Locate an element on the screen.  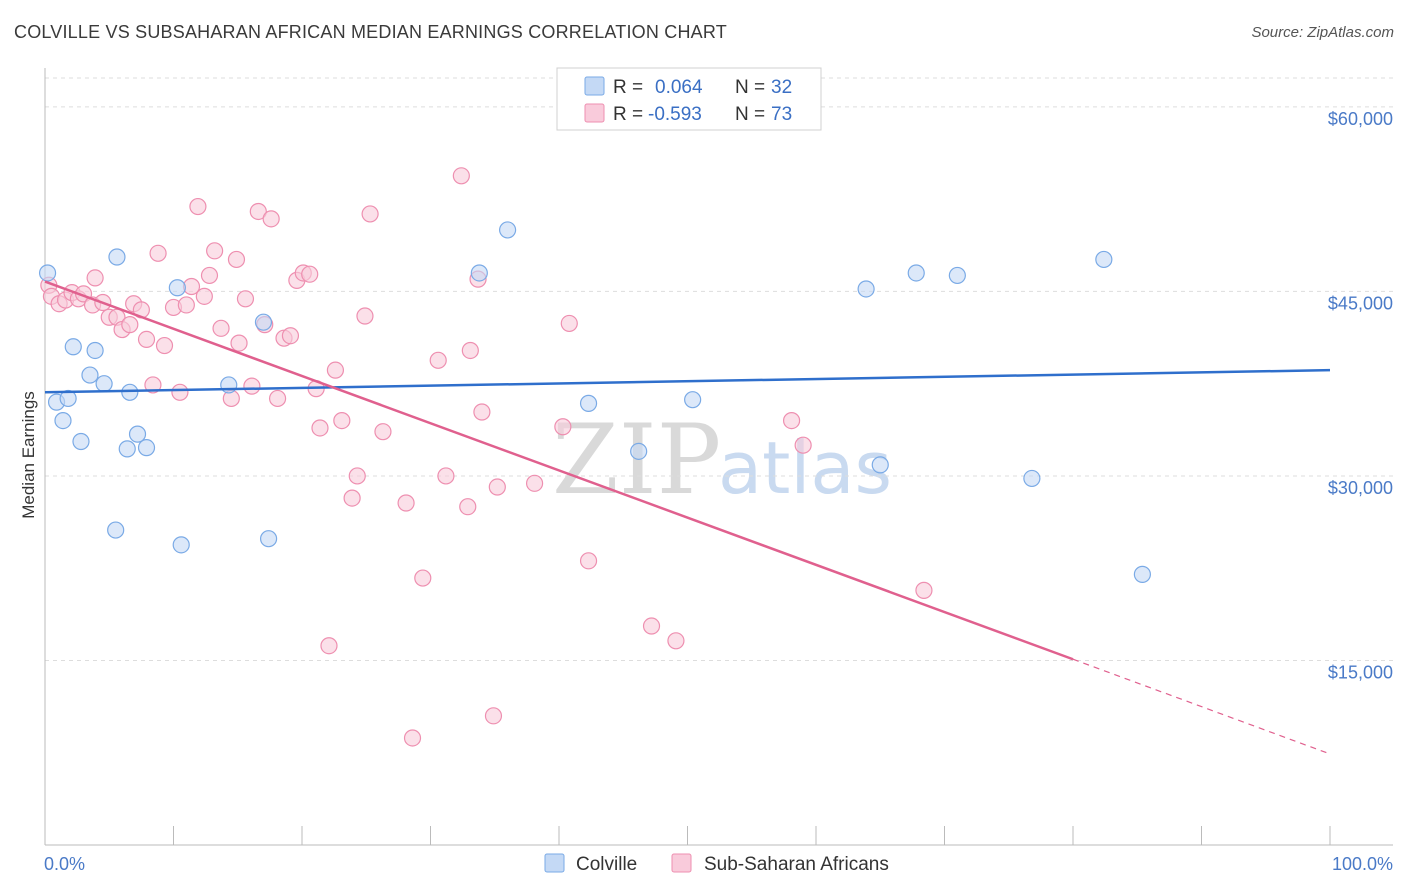
legend-r-value-colville: 0.064 is located at coordinates (679, 87).